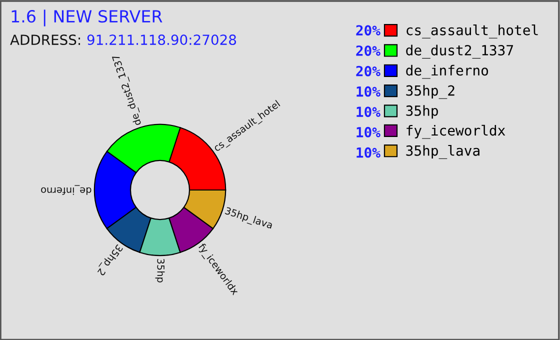 The width and height of the screenshot is (560, 340). I want to click on text: ADDRESS:, so click(45, 40).